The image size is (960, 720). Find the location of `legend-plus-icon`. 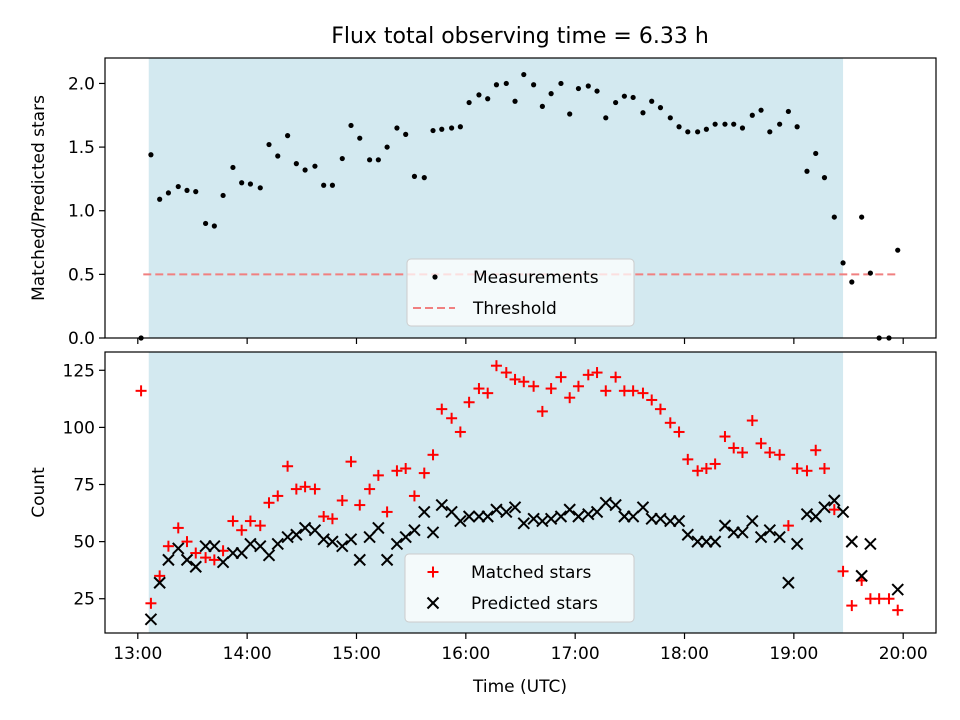

legend-plus-icon is located at coordinates (433, 572).